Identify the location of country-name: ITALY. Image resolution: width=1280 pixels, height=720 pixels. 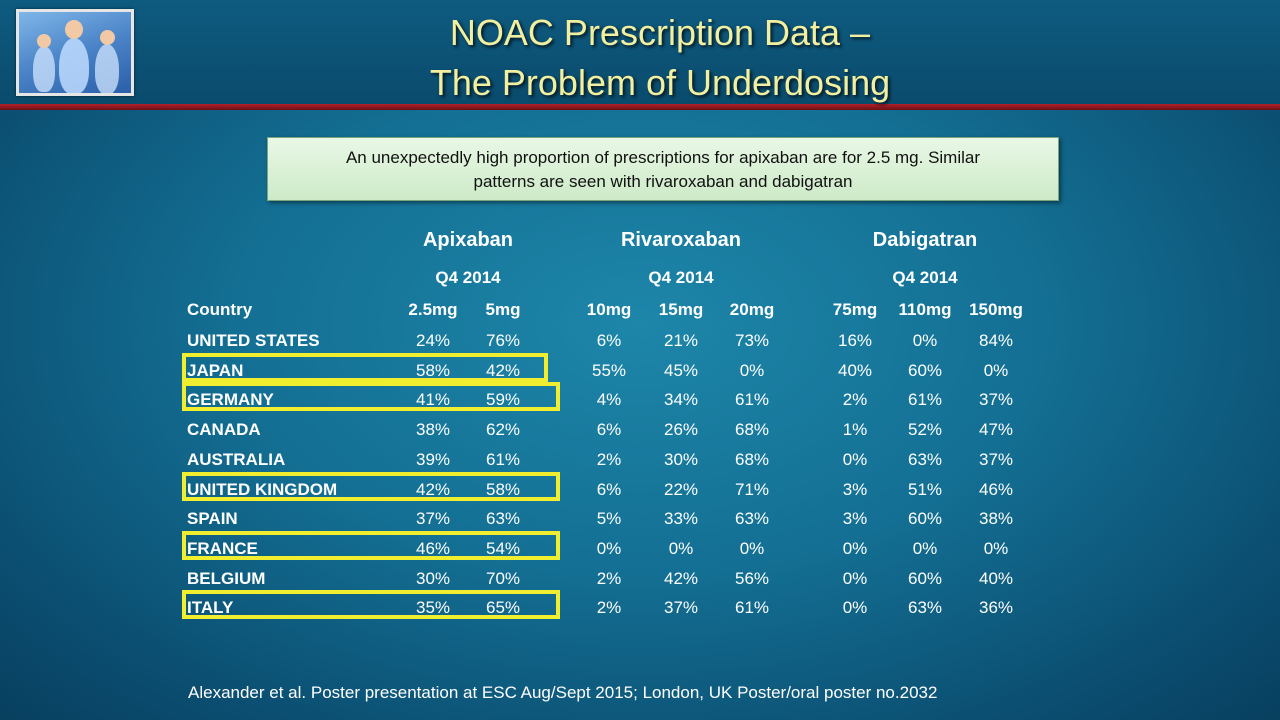
(210, 607).